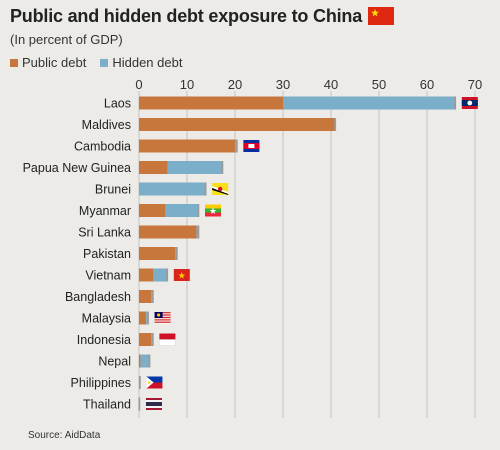 The width and height of the screenshot is (500, 450). Describe the element at coordinates (187, 84) in the screenshot. I see `x-tick-label: 10` at that location.